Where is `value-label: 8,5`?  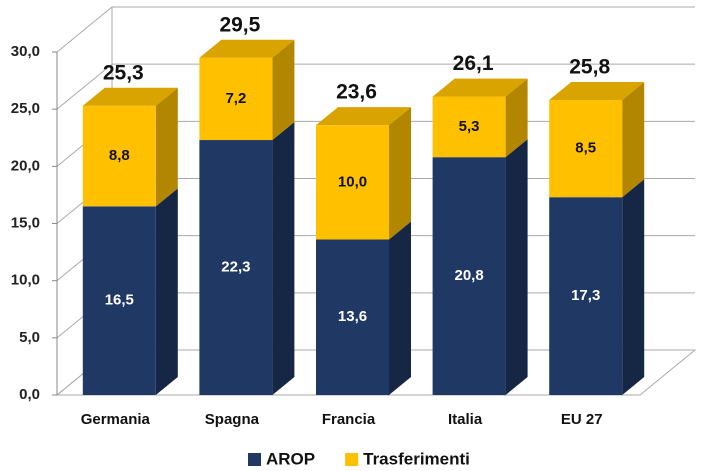
value-label: 8,5 is located at coordinates (585, 148).